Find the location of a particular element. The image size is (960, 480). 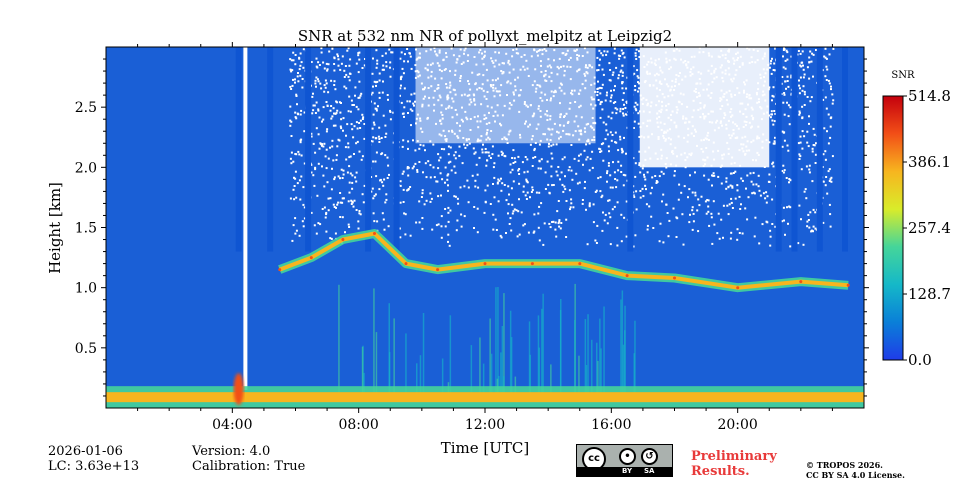

attribution-icon: • is located at coordinates (627, 456).